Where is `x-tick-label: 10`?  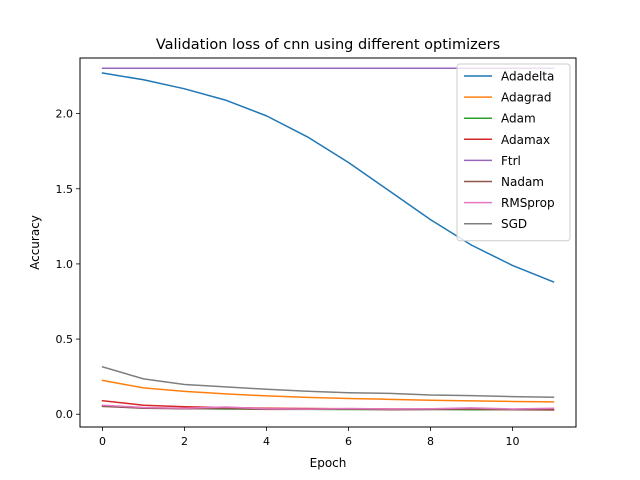
x-tick-label: 10 is located at coordinates (512, 441).